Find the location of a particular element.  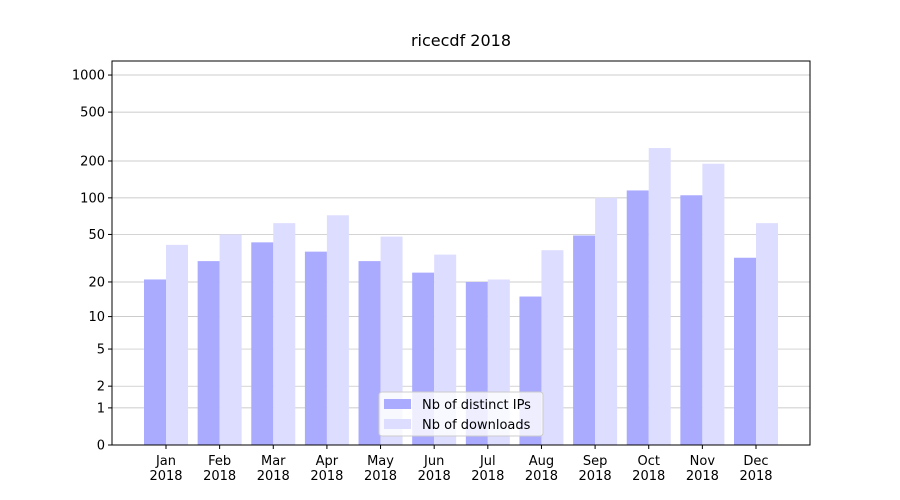

y-tick-label: 10 is located at coordinates (96, 317).